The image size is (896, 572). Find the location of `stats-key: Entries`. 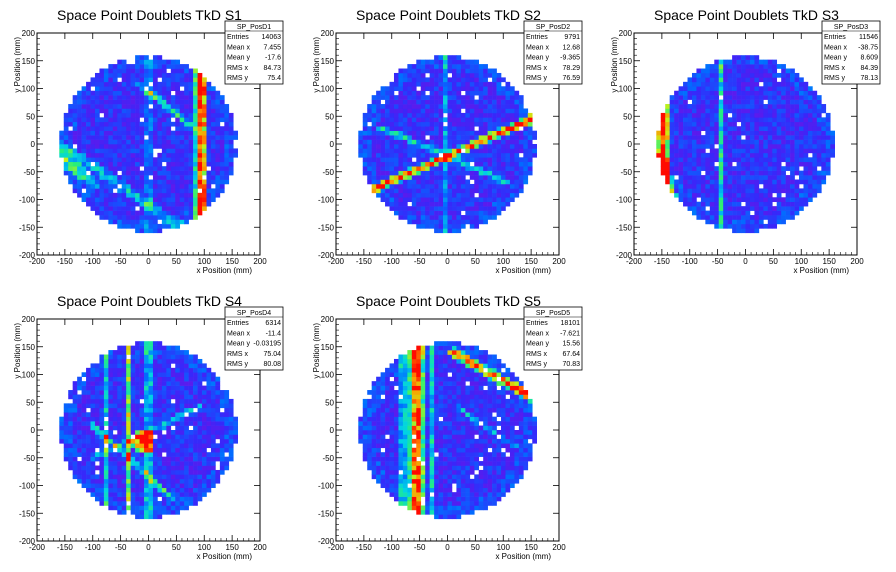

stats-key: Entries is located at coordinates (238, 37).